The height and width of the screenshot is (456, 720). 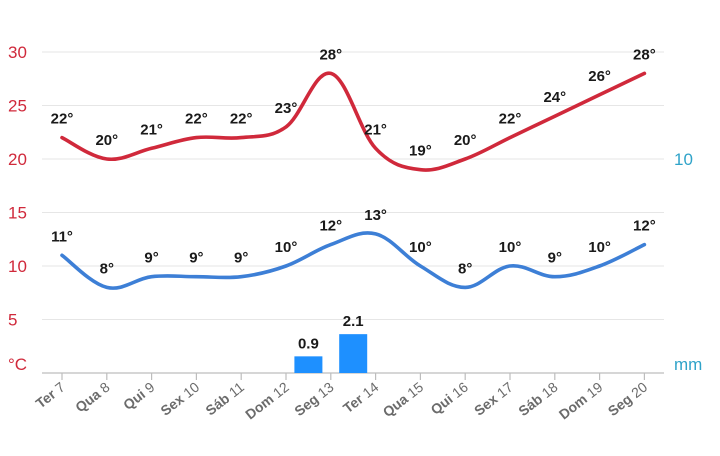 I want to click on x-tick-label: Ter 14, so click(x=361, y=397).